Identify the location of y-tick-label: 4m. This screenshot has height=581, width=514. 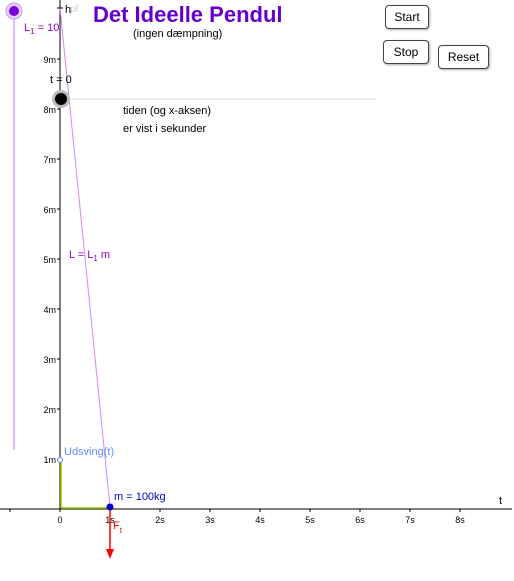
(49, 310).